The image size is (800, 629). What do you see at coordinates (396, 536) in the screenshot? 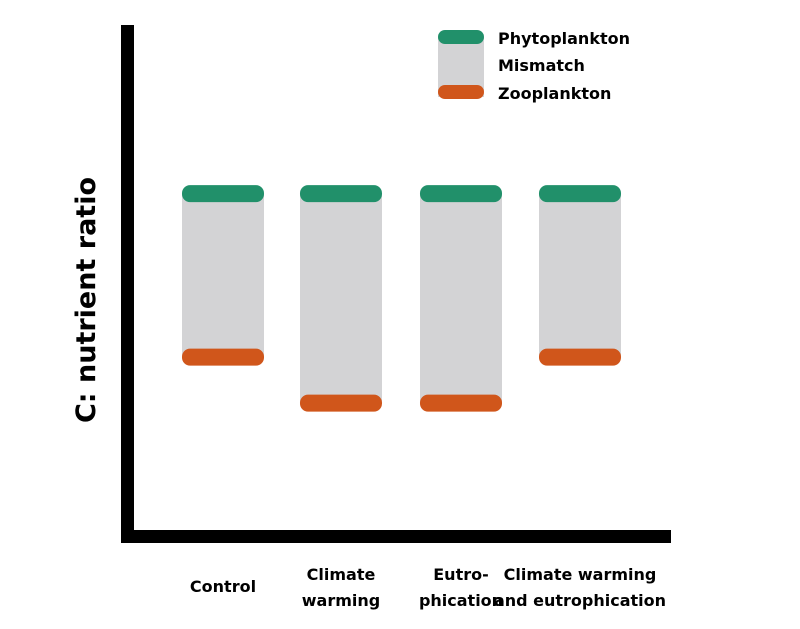
I see `x-axis` at bounding box center [396, 536].